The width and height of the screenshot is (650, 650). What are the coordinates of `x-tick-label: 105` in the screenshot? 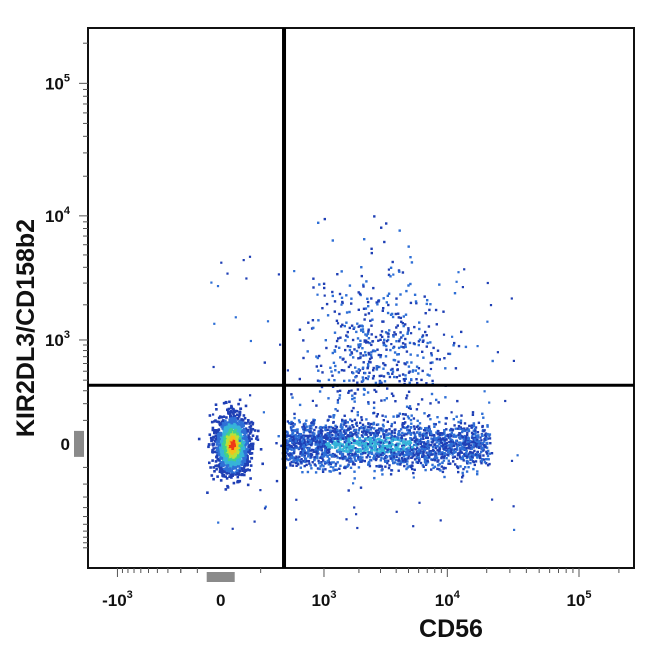 It's located at (578, 599).